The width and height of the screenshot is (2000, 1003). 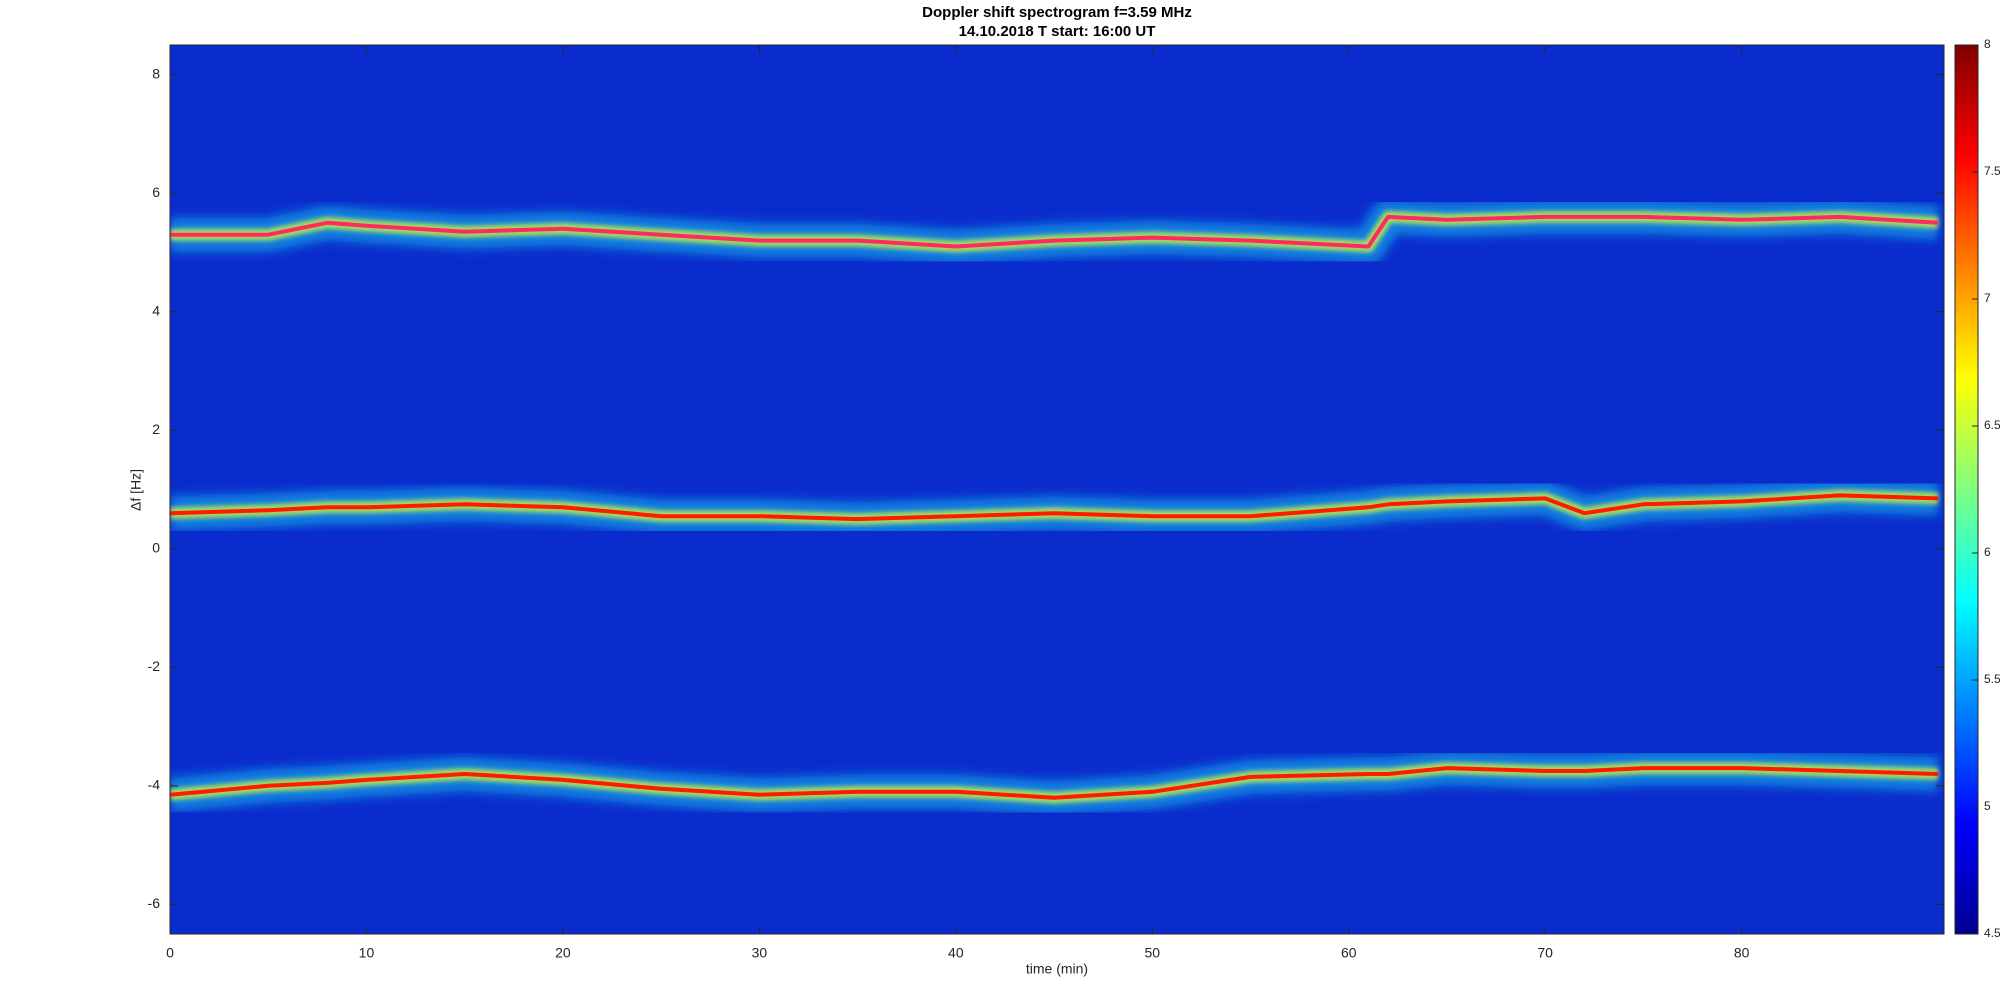 What do you see at coordinates (1992, 933) in the screenshot?
I see `colorbar-tick-label: 4.5` at bounding box center [1992, 933].